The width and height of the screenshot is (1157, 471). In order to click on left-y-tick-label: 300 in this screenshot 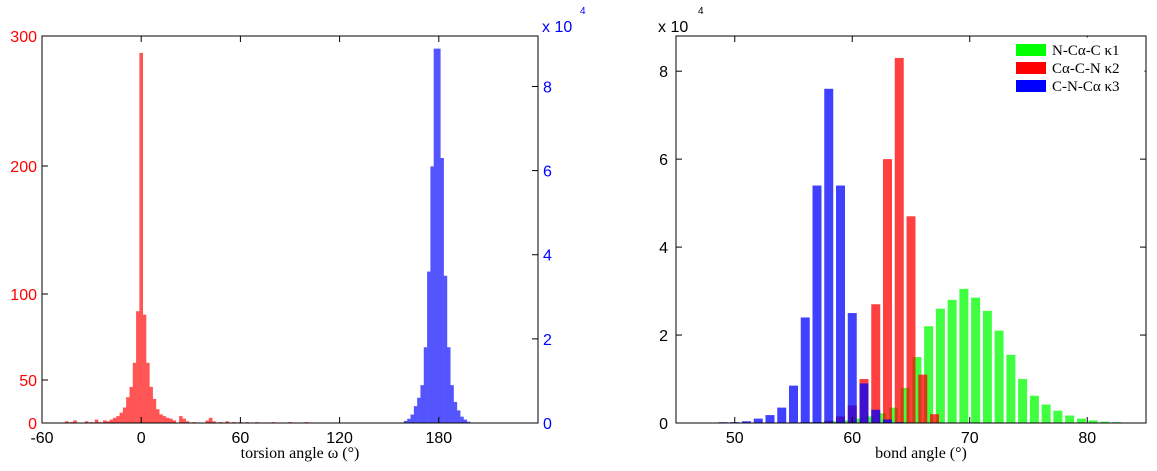, I will do `click(23, 37)`.